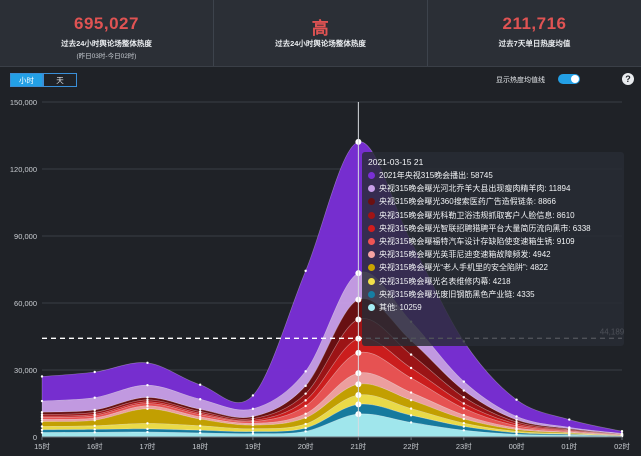 This screenshot has height=456, width=641. I want to click on y-tick-label: 0, so click(35, 437).